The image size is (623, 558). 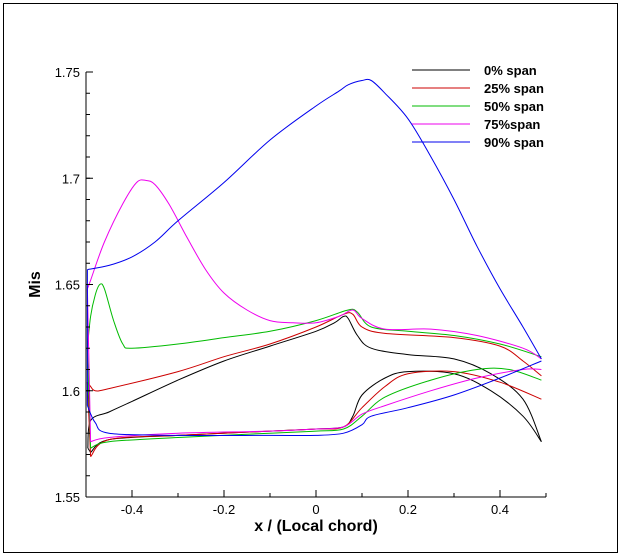 I want to click on y-tick-label: 1.75, so click(x=67, y=72).